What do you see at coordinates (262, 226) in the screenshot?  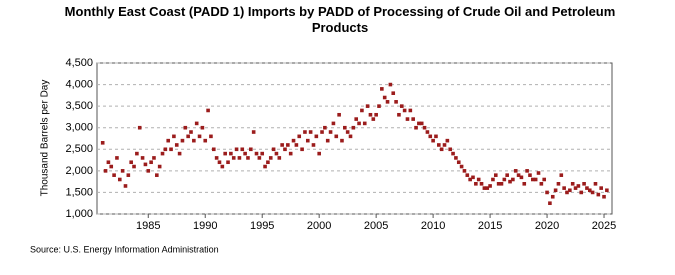 I see `x-tick-label: 1995` at bounding box center [262, 226].